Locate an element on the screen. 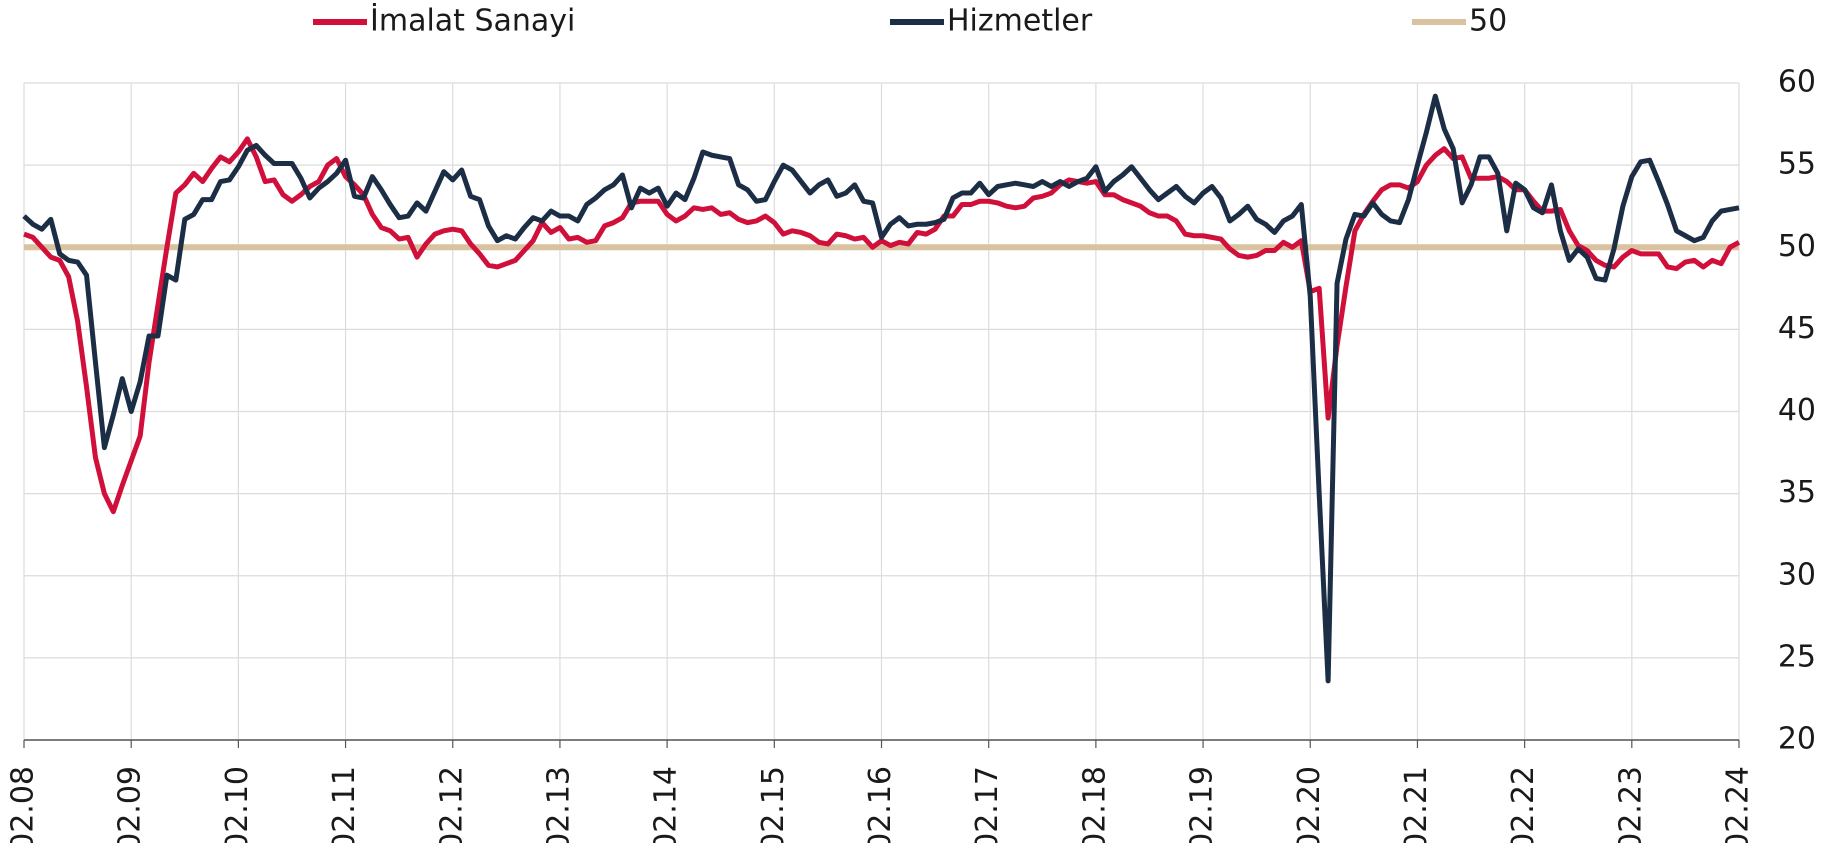 The width and height of the screenshot is (1836, 843). y-tick-label: 35 is located at coordinates (1797, 492).